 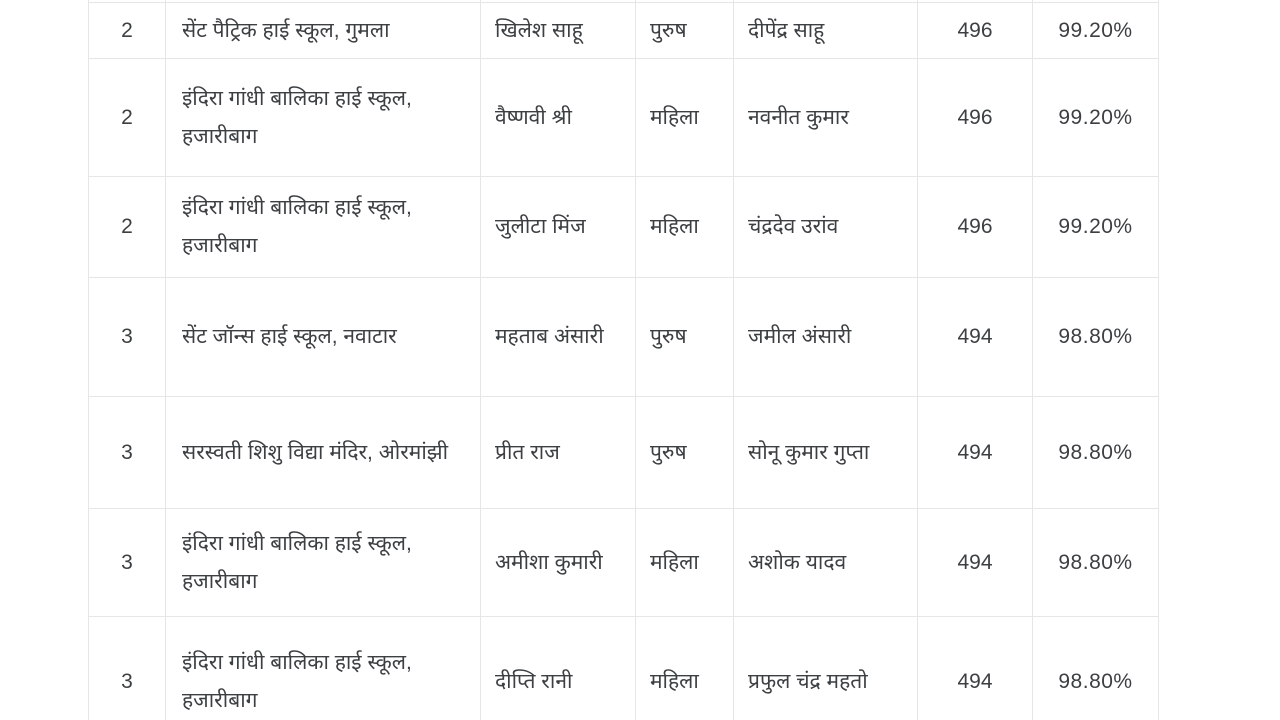 I want to click on father-name-cell: चंद्रदेव उरांव, so click(x=825, y=227).